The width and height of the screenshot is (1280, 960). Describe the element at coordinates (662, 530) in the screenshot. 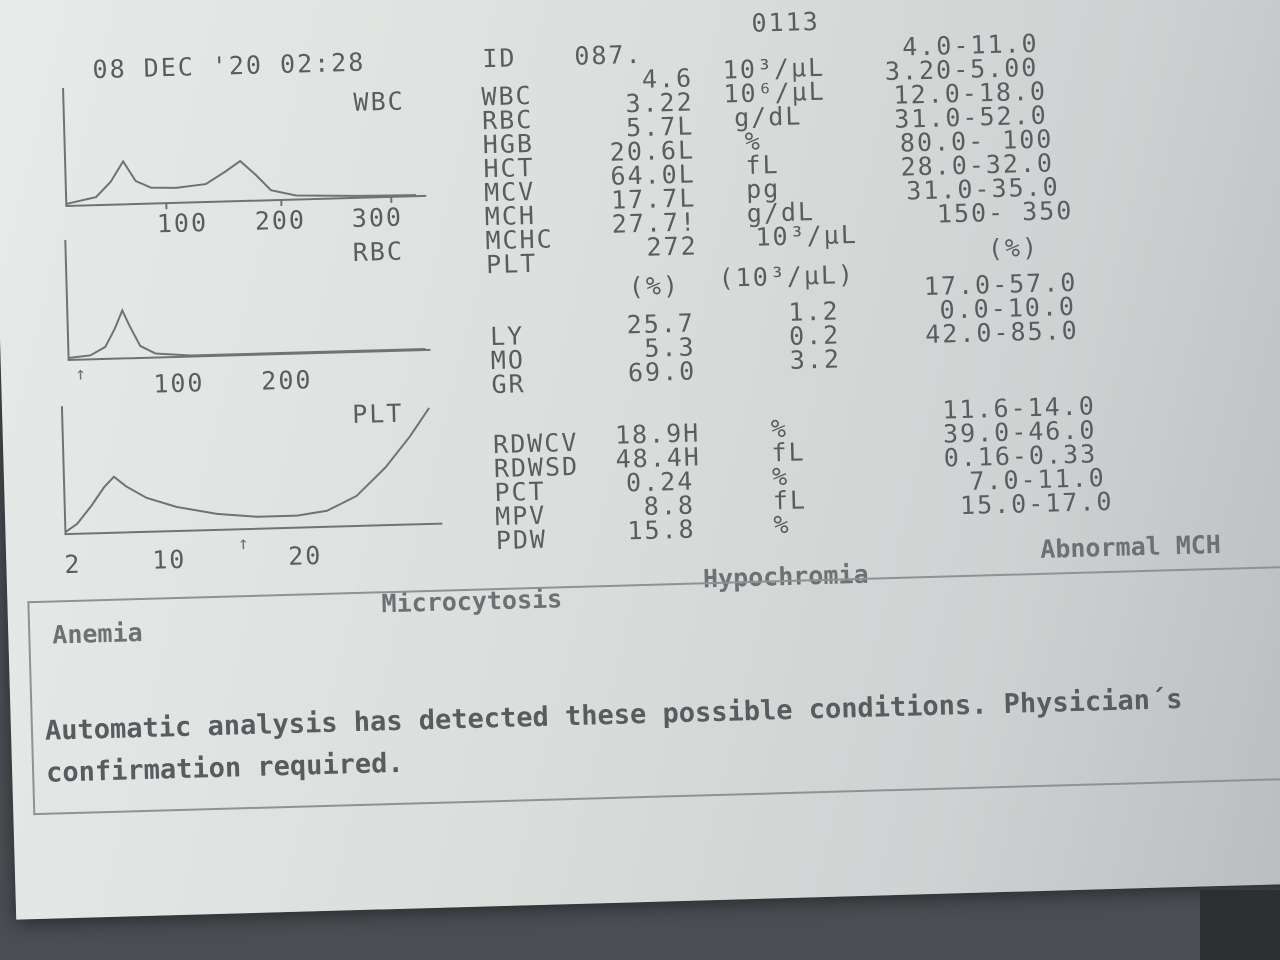

I see `index-value: 15.8` at that location.